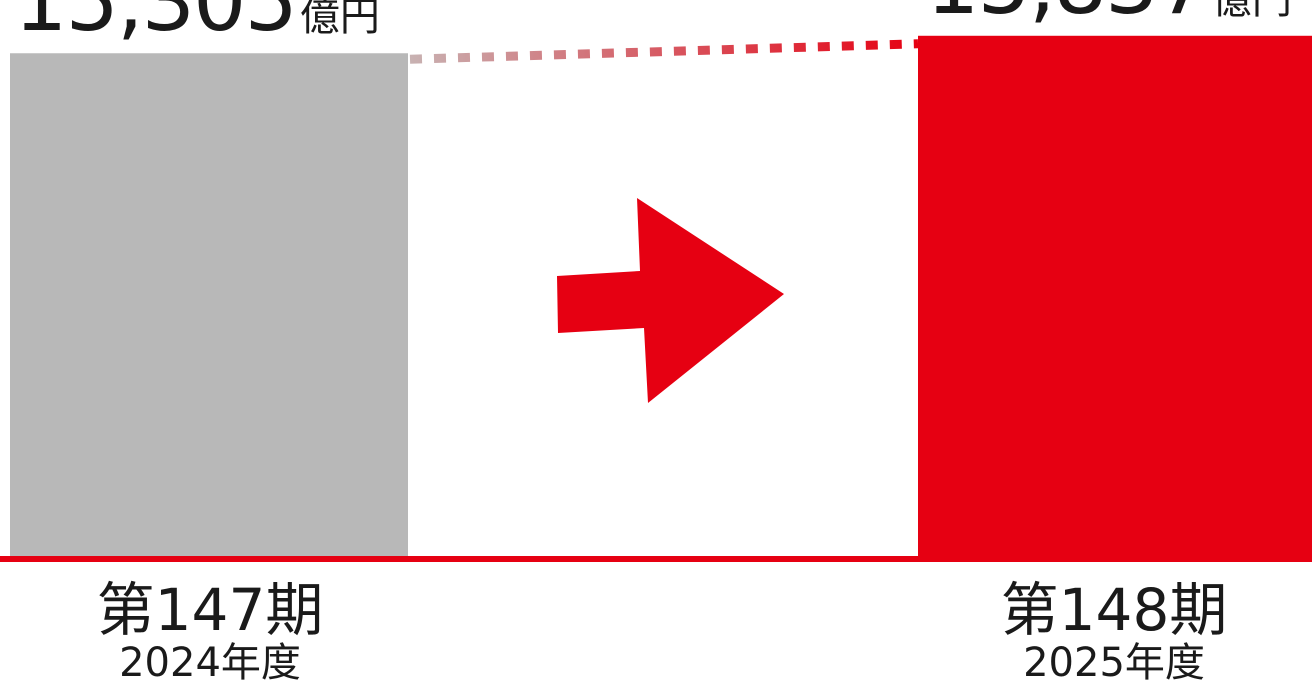  I want to click on value-label-148: 15,837億円, so click(1109, 13).